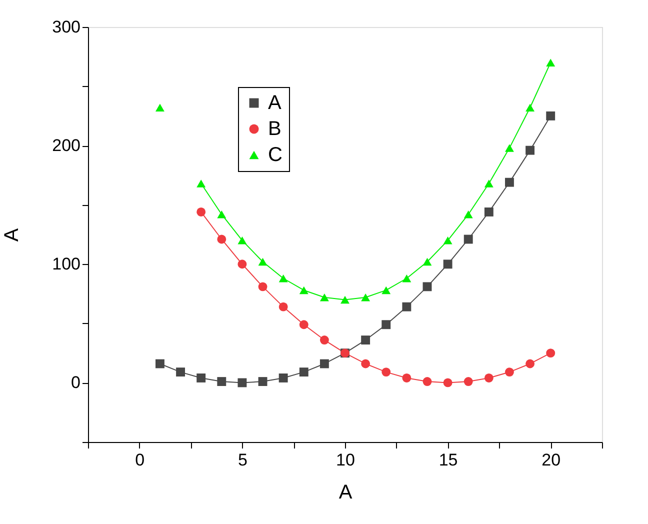 The width and height of the screenshot is (648, 524). I want to click on y-tick-label: 200, so click(66, 146).